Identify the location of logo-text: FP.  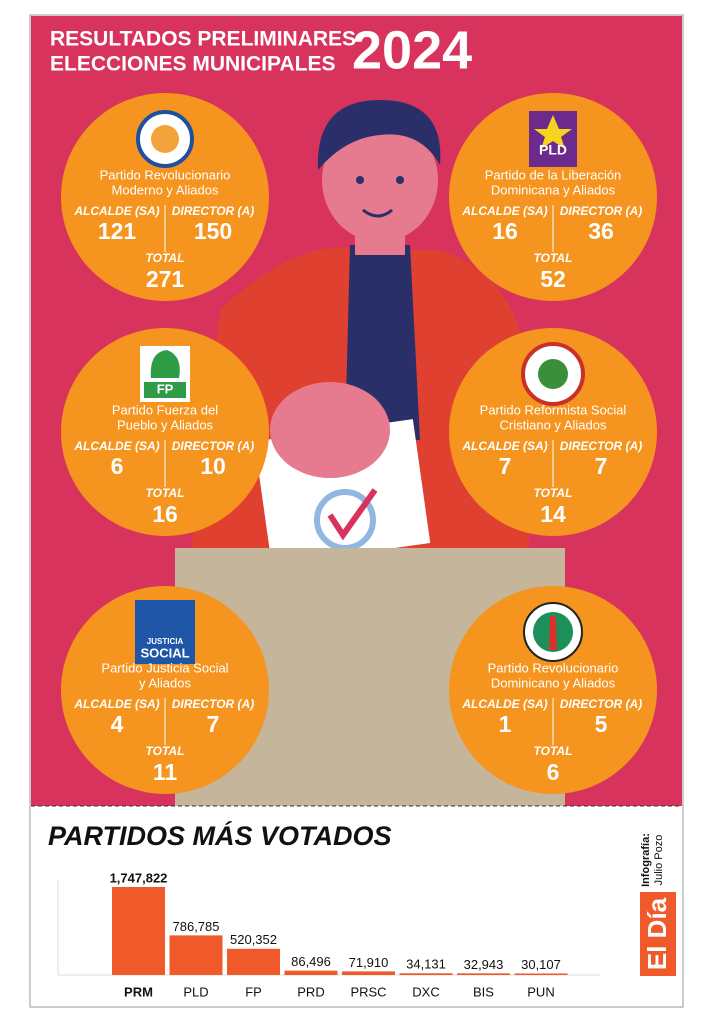
(165, 388).